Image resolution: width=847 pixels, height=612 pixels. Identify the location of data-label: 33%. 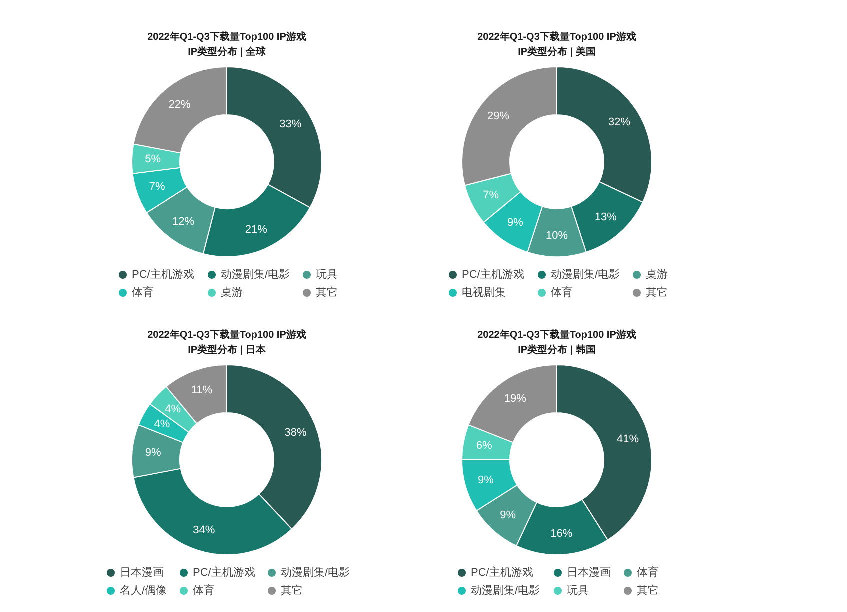
(291, 124).